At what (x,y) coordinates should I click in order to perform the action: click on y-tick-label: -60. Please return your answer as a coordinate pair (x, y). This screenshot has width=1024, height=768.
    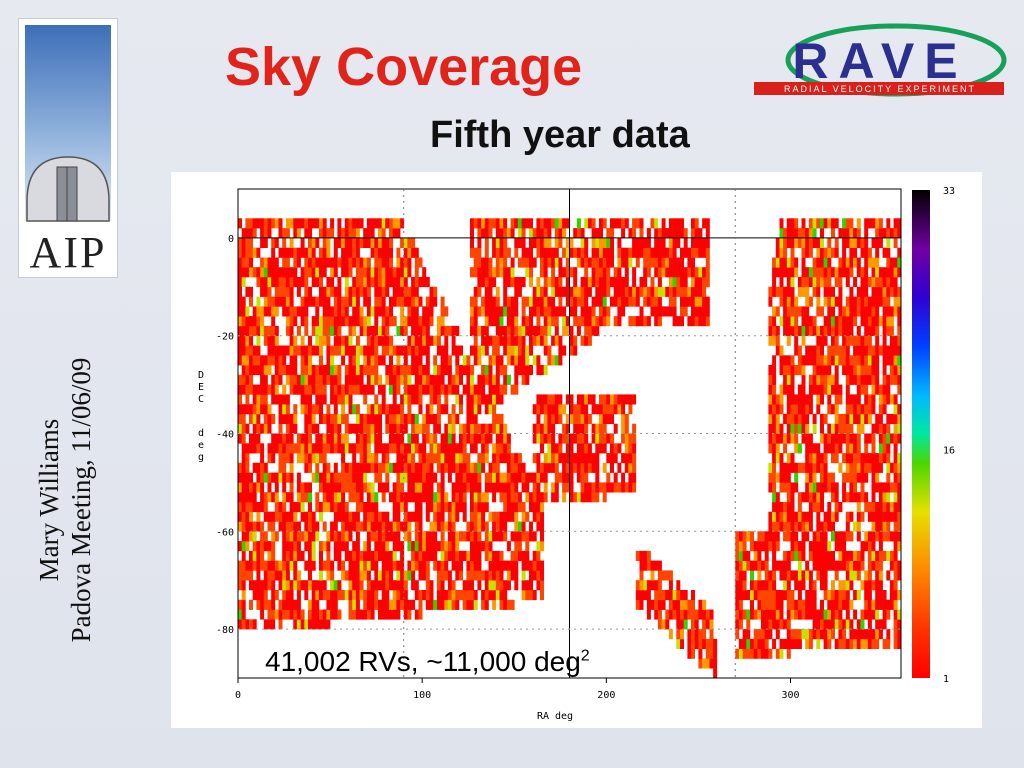
    Looking at the image, I should click on (225, 532).